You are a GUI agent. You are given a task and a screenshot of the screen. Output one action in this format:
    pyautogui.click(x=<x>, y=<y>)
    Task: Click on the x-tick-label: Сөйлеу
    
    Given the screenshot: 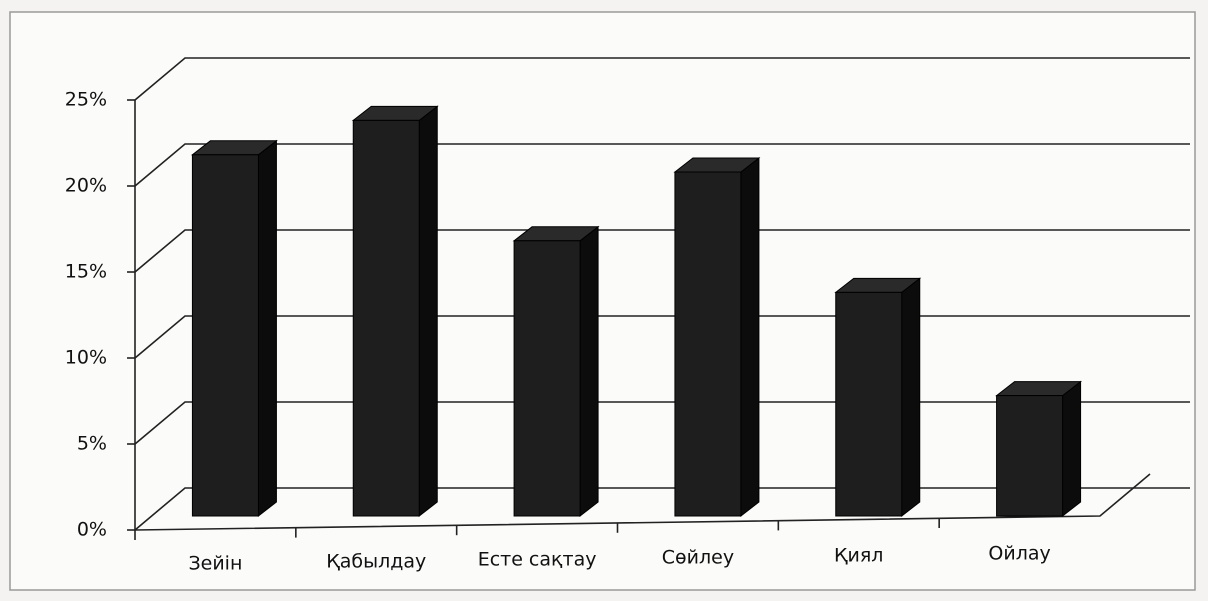 What is the action you would take?
    pyautogui.click(x=698, y=558)
    